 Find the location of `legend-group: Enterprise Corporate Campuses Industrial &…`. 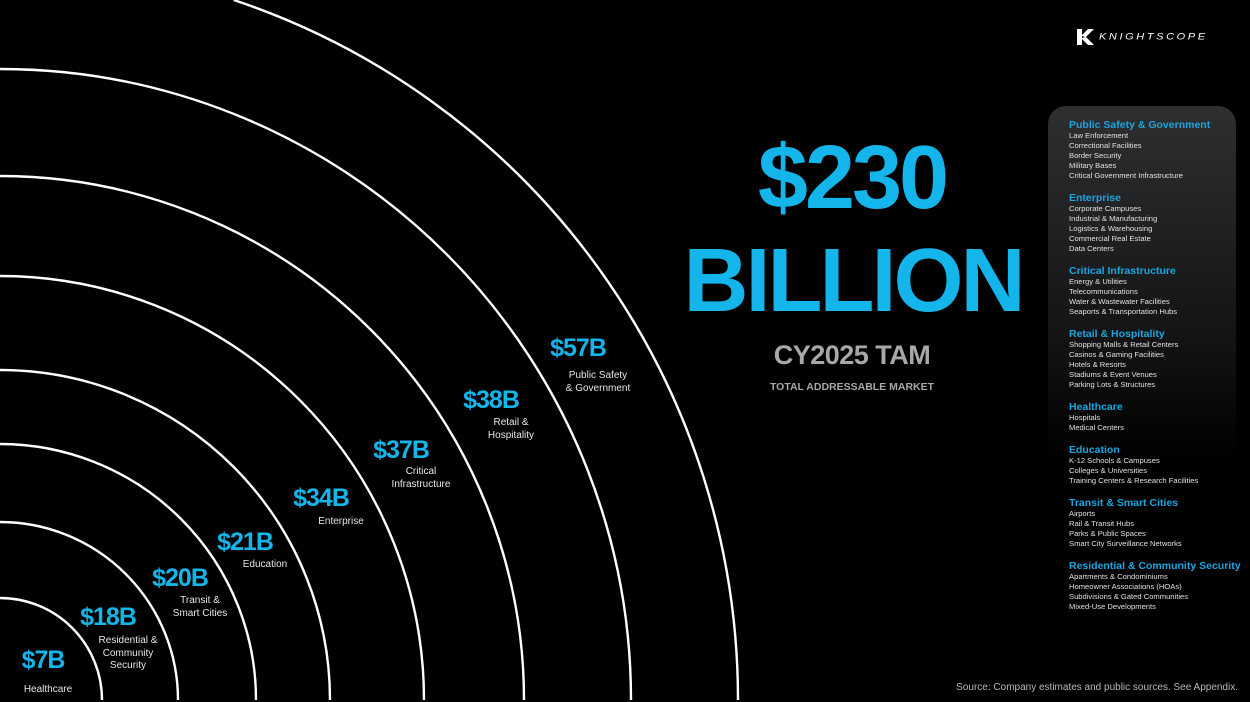

legend-group: Enterprise Corporate Campuses Industrial &… is located at coordinates (1152, 223).